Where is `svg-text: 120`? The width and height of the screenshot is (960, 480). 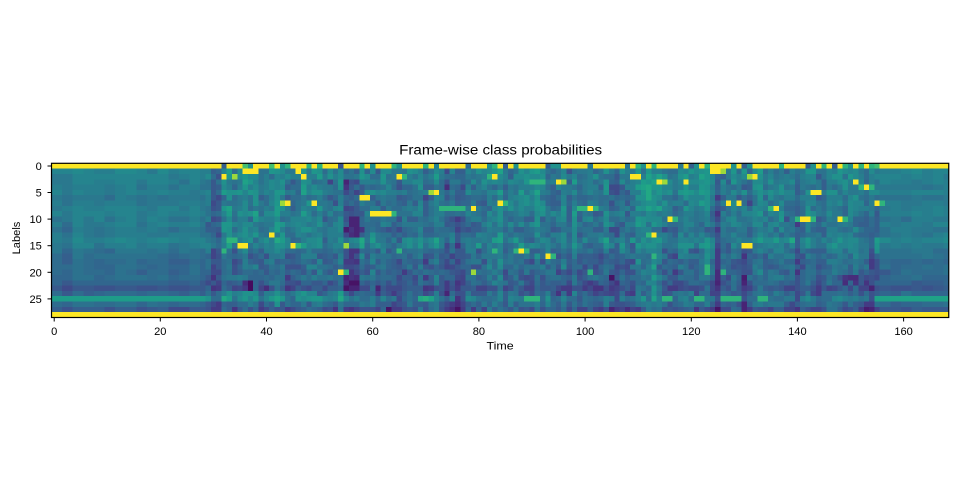 svg-text: 120 is located at coordinates (691, 332).